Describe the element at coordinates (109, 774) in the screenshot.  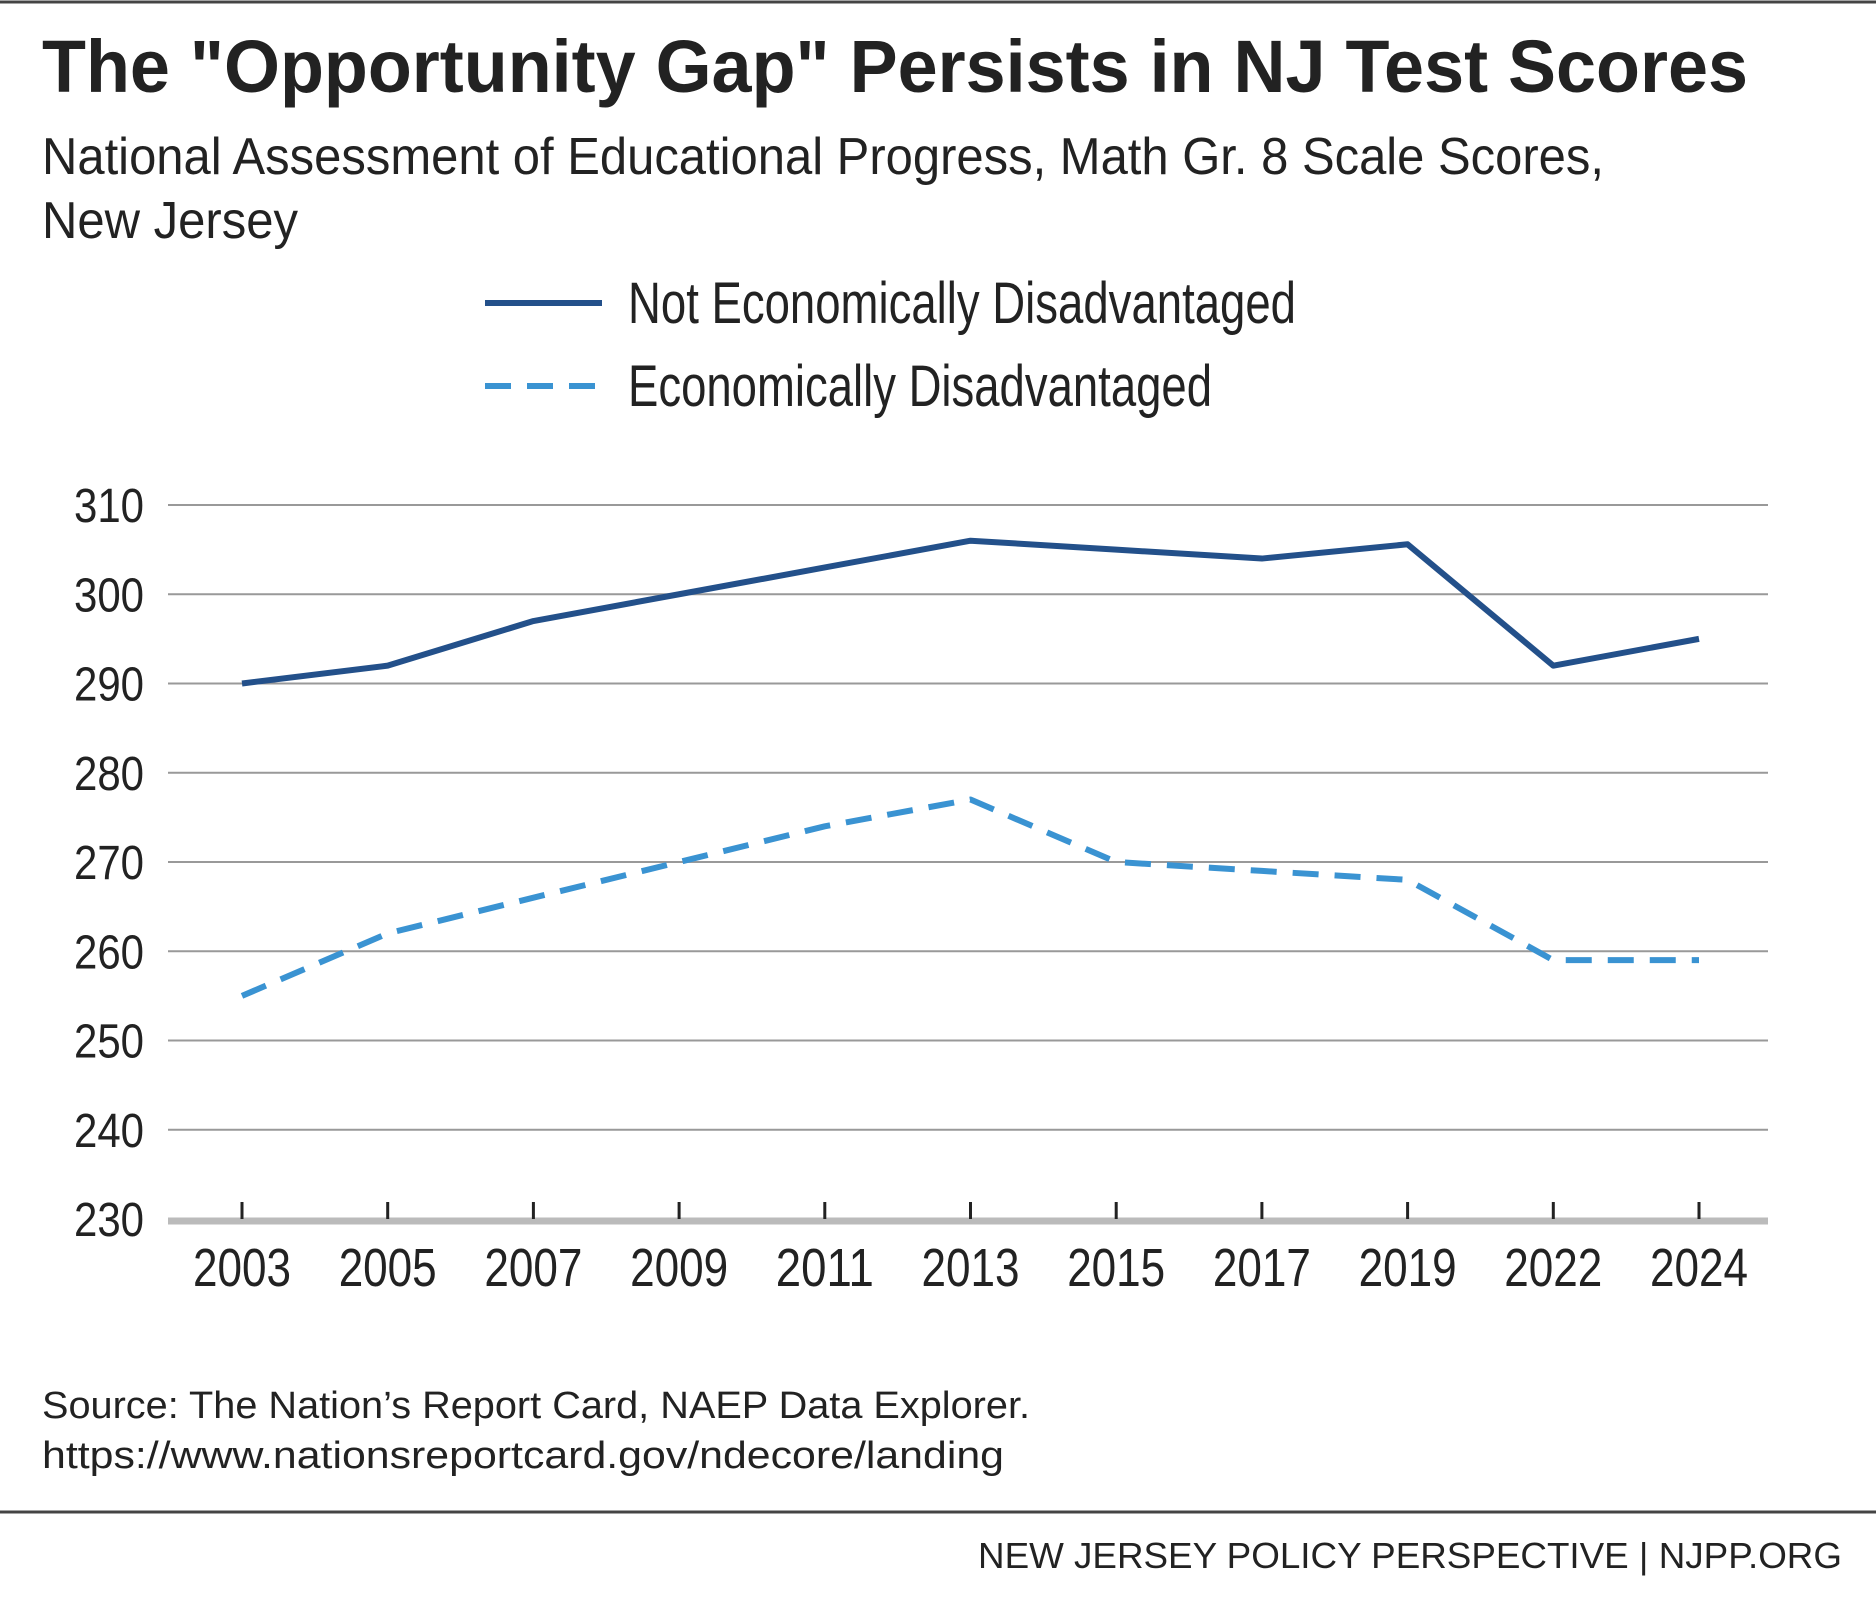
I see `y-tick-label: 280` at that location.